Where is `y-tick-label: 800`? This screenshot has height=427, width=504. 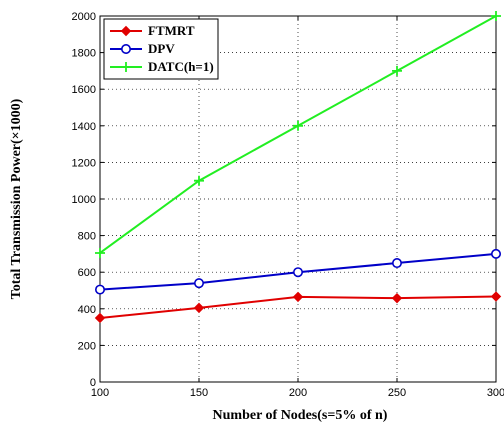
y-tick-label: 800 is located at coordinates (87, 237).